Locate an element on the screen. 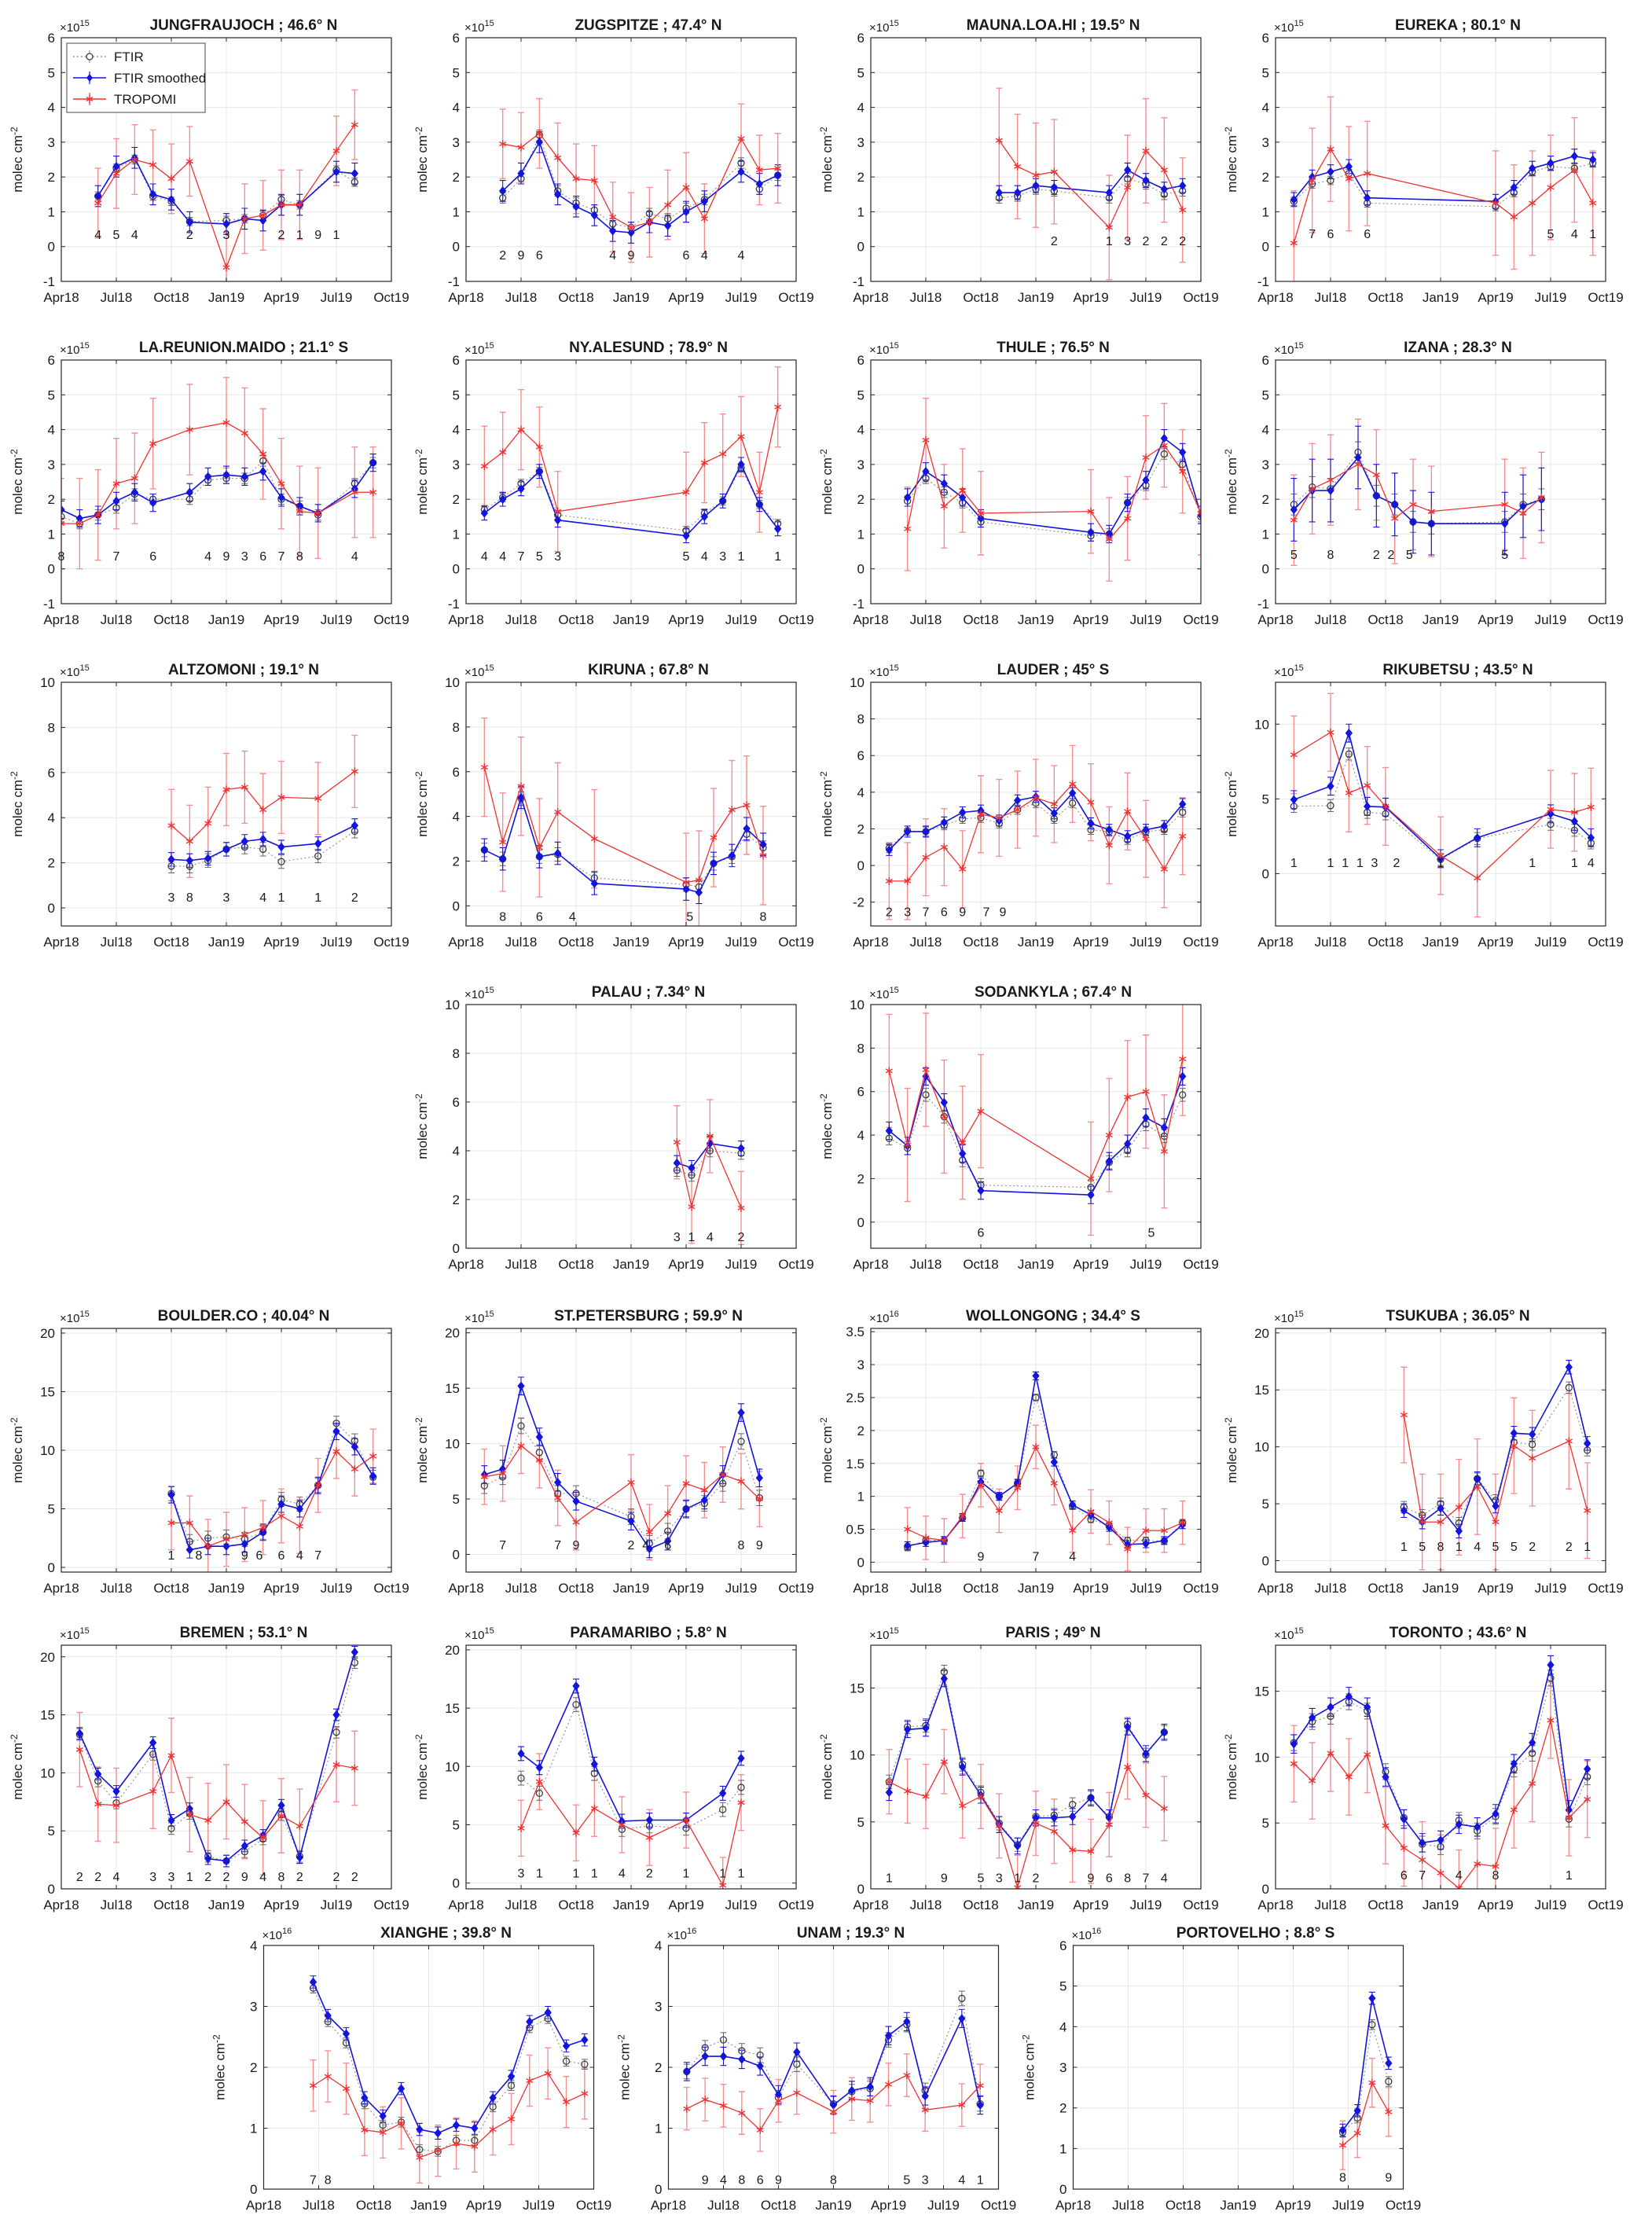 The height and width of the screenshot is (2230, 1652). open-circle-markers is located at coordinates (640, 182).